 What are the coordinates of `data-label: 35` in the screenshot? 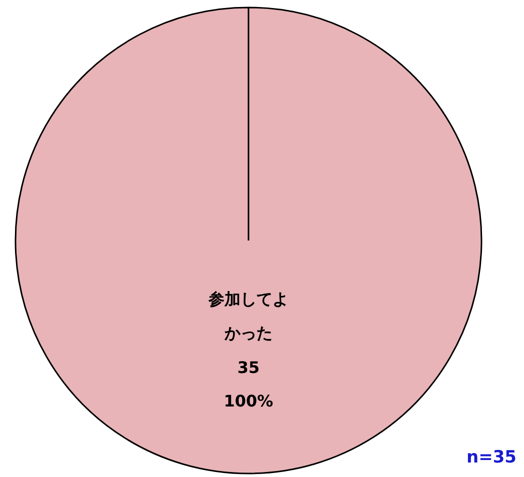 It's located at (248, 367).